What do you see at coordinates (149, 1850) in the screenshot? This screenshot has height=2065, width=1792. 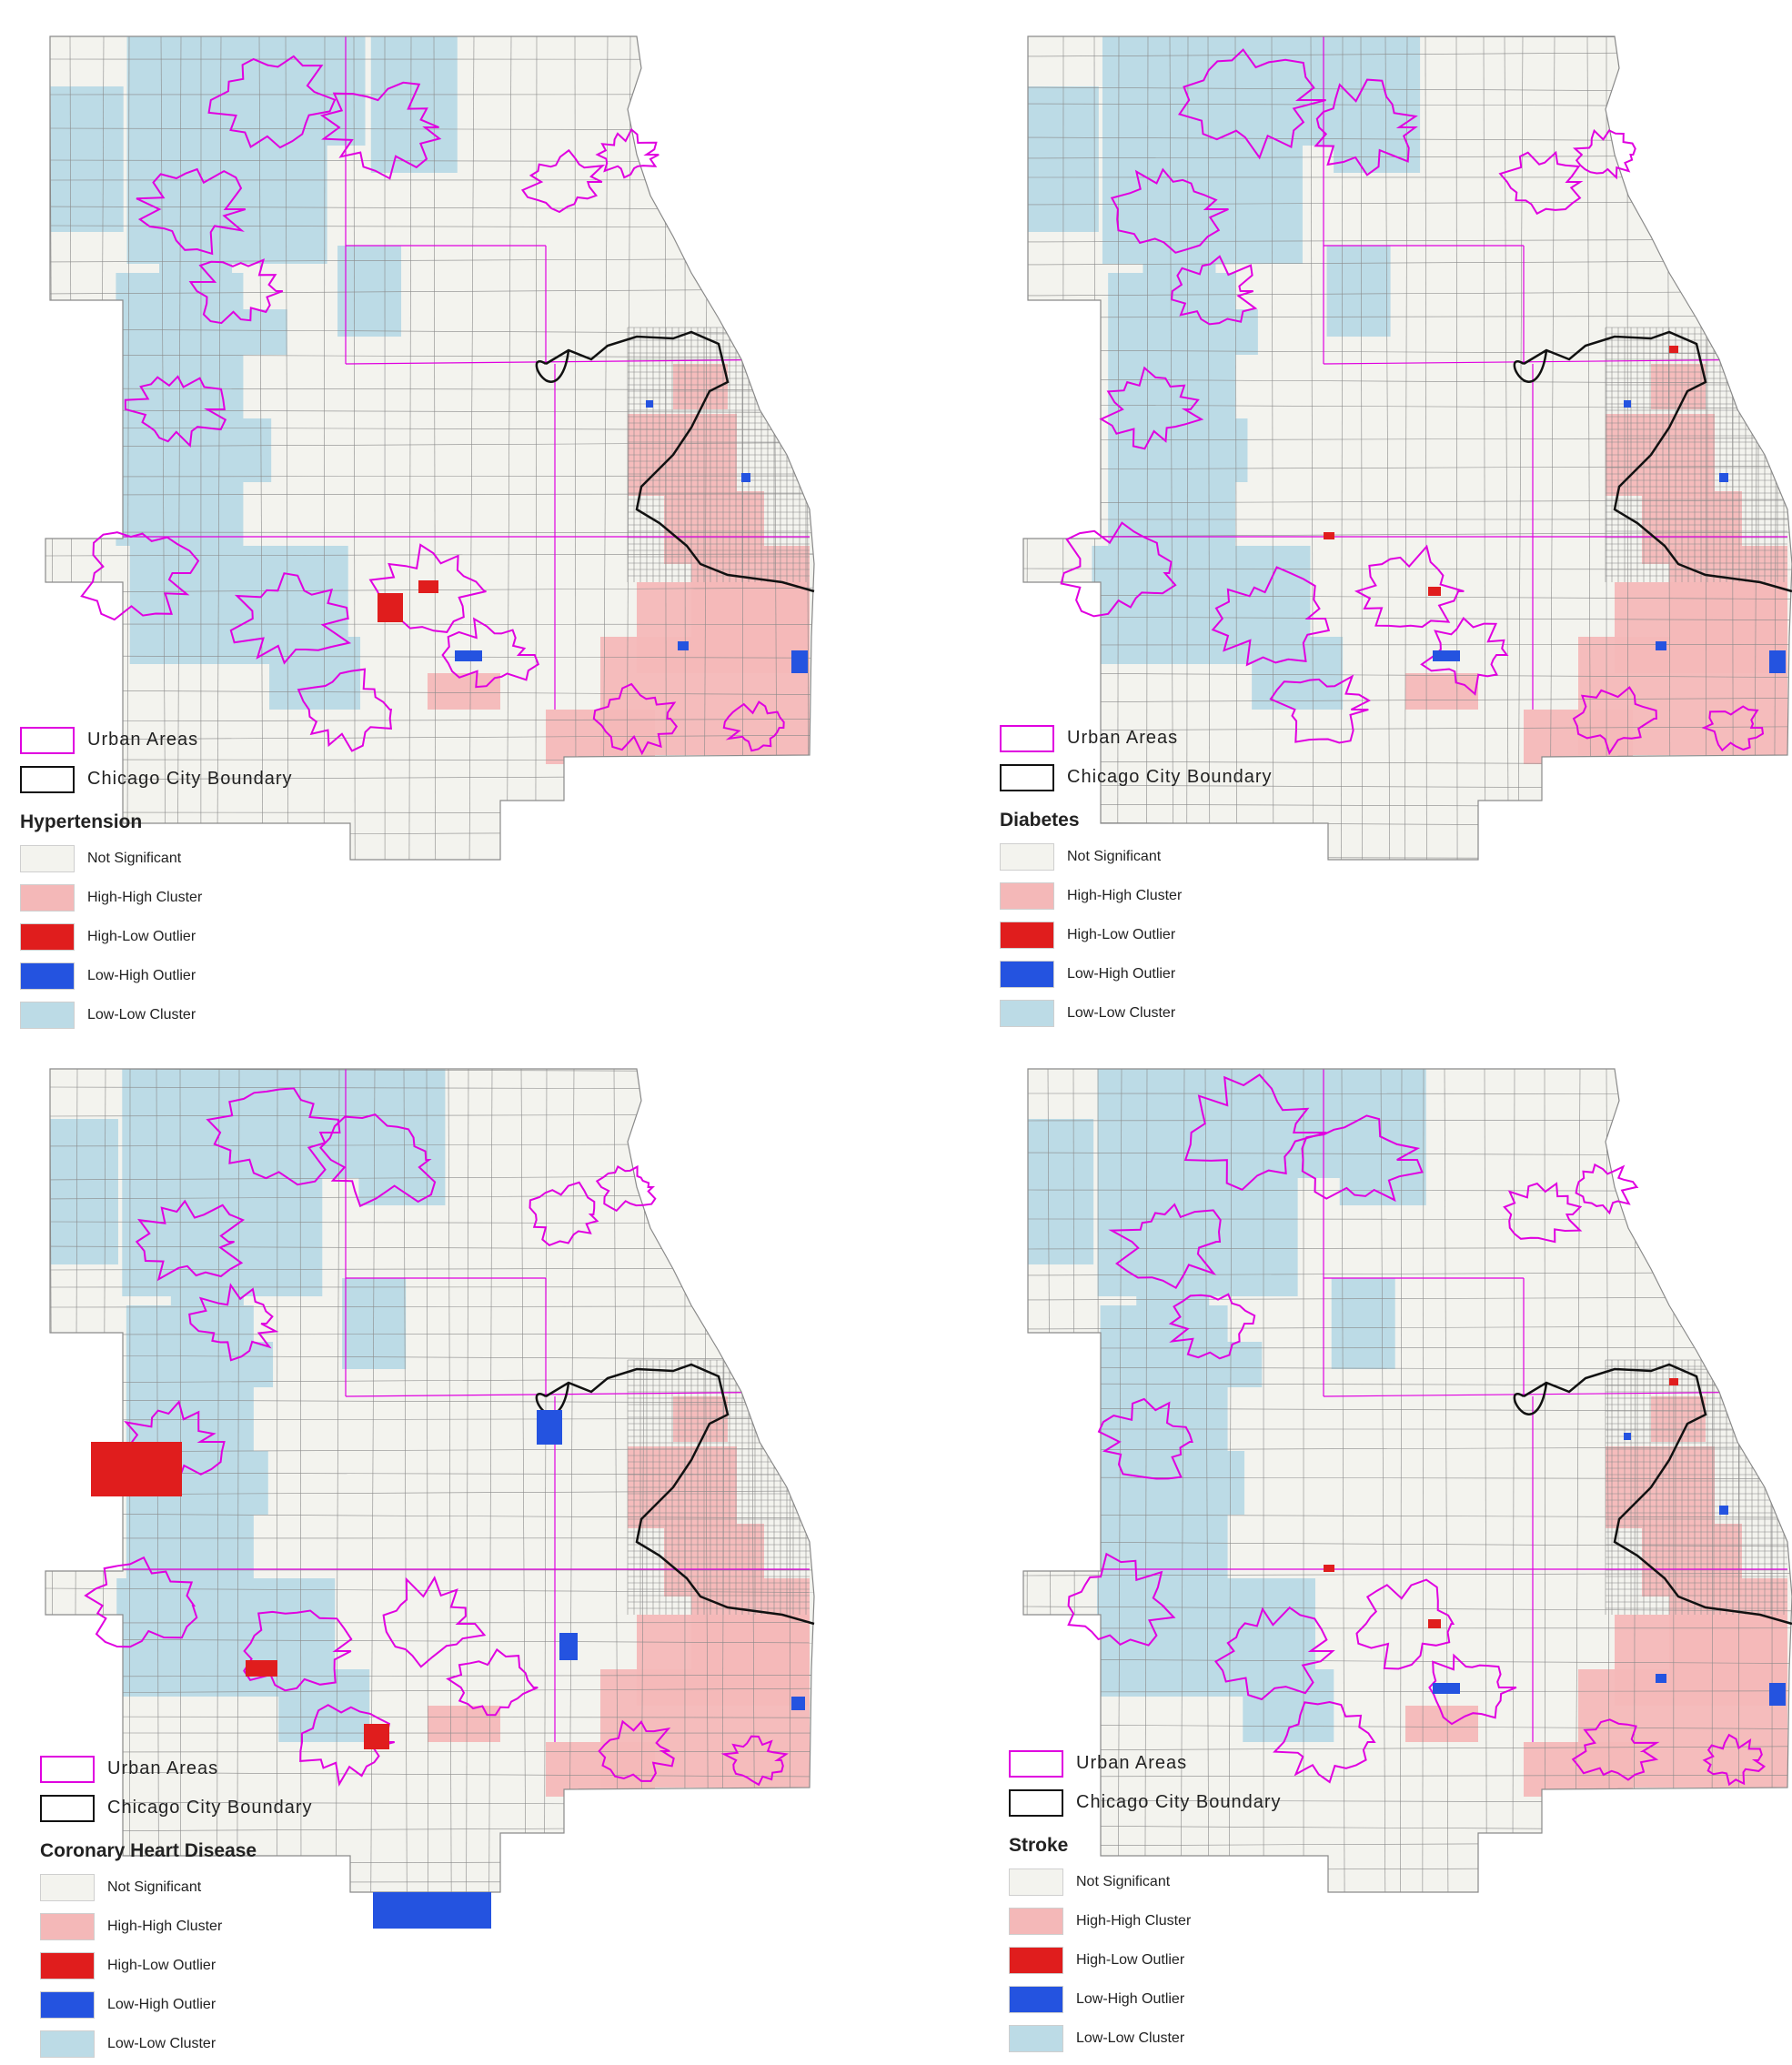 I see `legend-title: Coronary Heart Disease` at bounding box center [149, 1850].